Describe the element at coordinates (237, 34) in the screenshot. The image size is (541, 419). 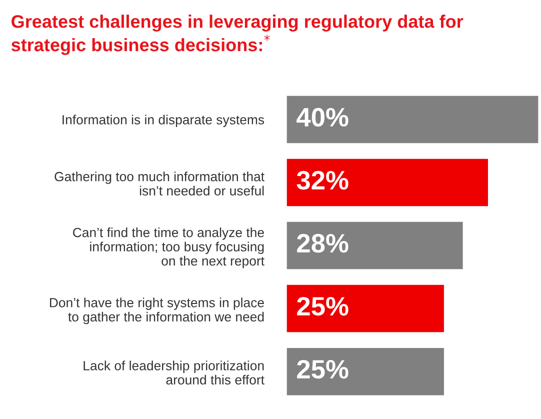
I see `chart-title: Greatest challenges in leveraging regulatory data for strategic business decisions:$^{*}$` at that location.